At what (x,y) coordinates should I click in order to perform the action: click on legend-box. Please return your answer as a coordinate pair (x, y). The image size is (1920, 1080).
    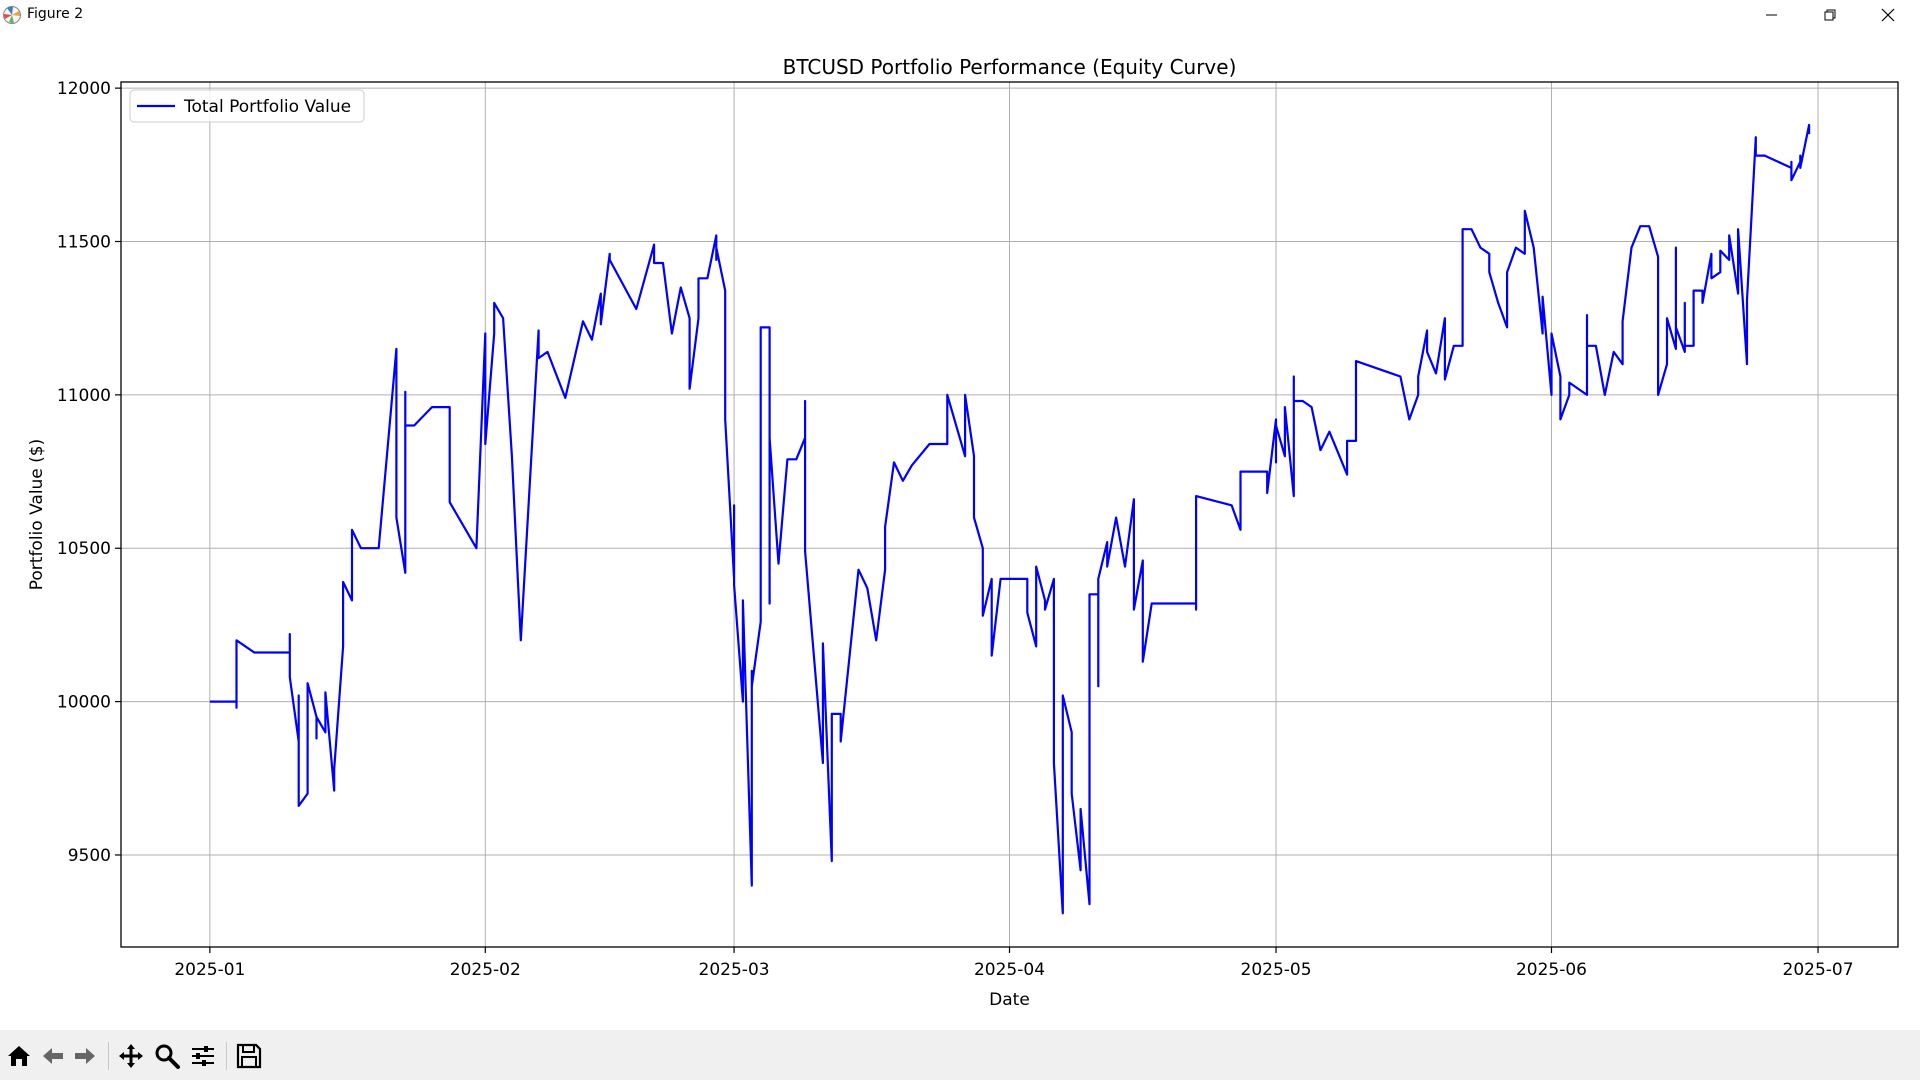
    Looking at the image, I should click on (247, 106).